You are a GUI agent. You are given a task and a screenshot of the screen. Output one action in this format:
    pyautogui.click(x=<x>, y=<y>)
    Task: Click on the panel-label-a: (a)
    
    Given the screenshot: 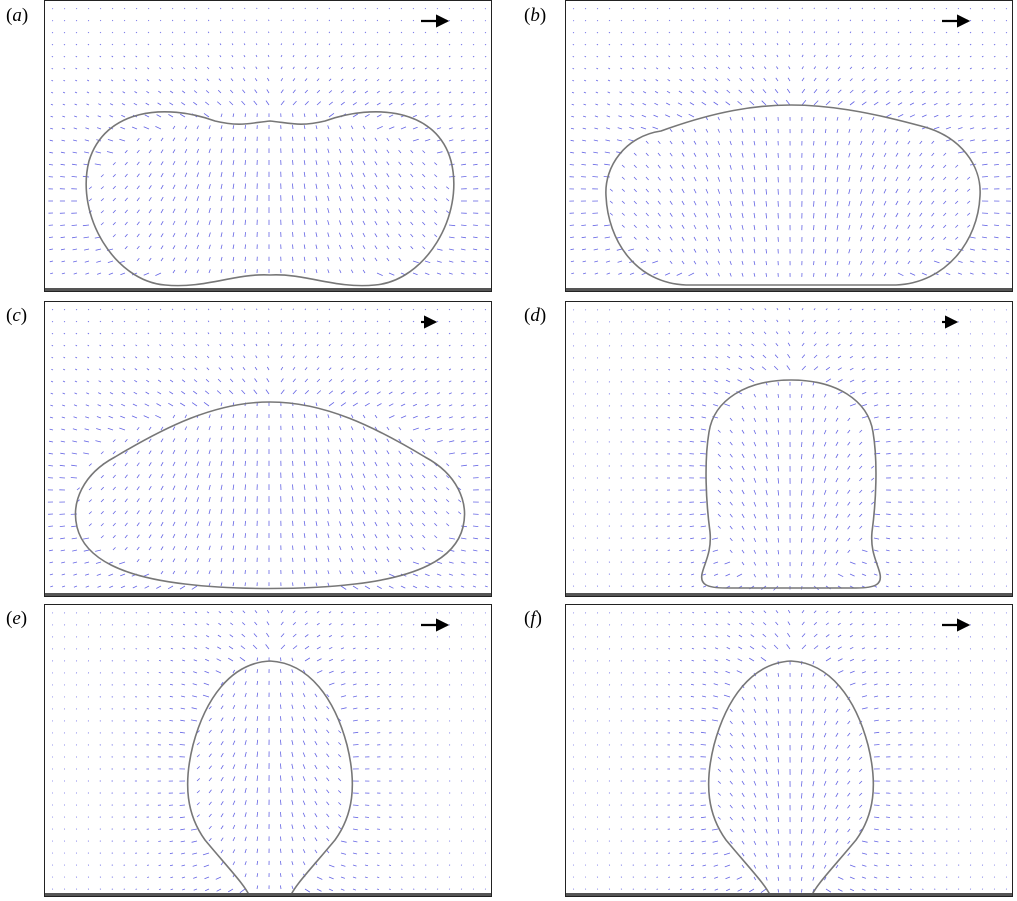 What is the action you would take?
    pyautogui.click(x=17, y=15)
    